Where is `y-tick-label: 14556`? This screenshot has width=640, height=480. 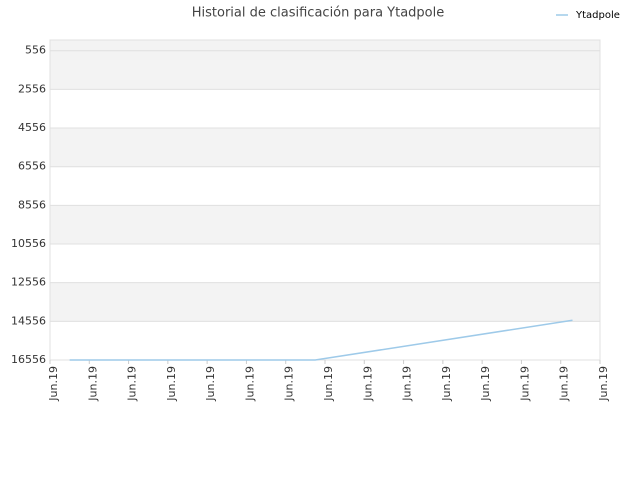
y-tick-label: 14556 is located at coordinates (28, 320).